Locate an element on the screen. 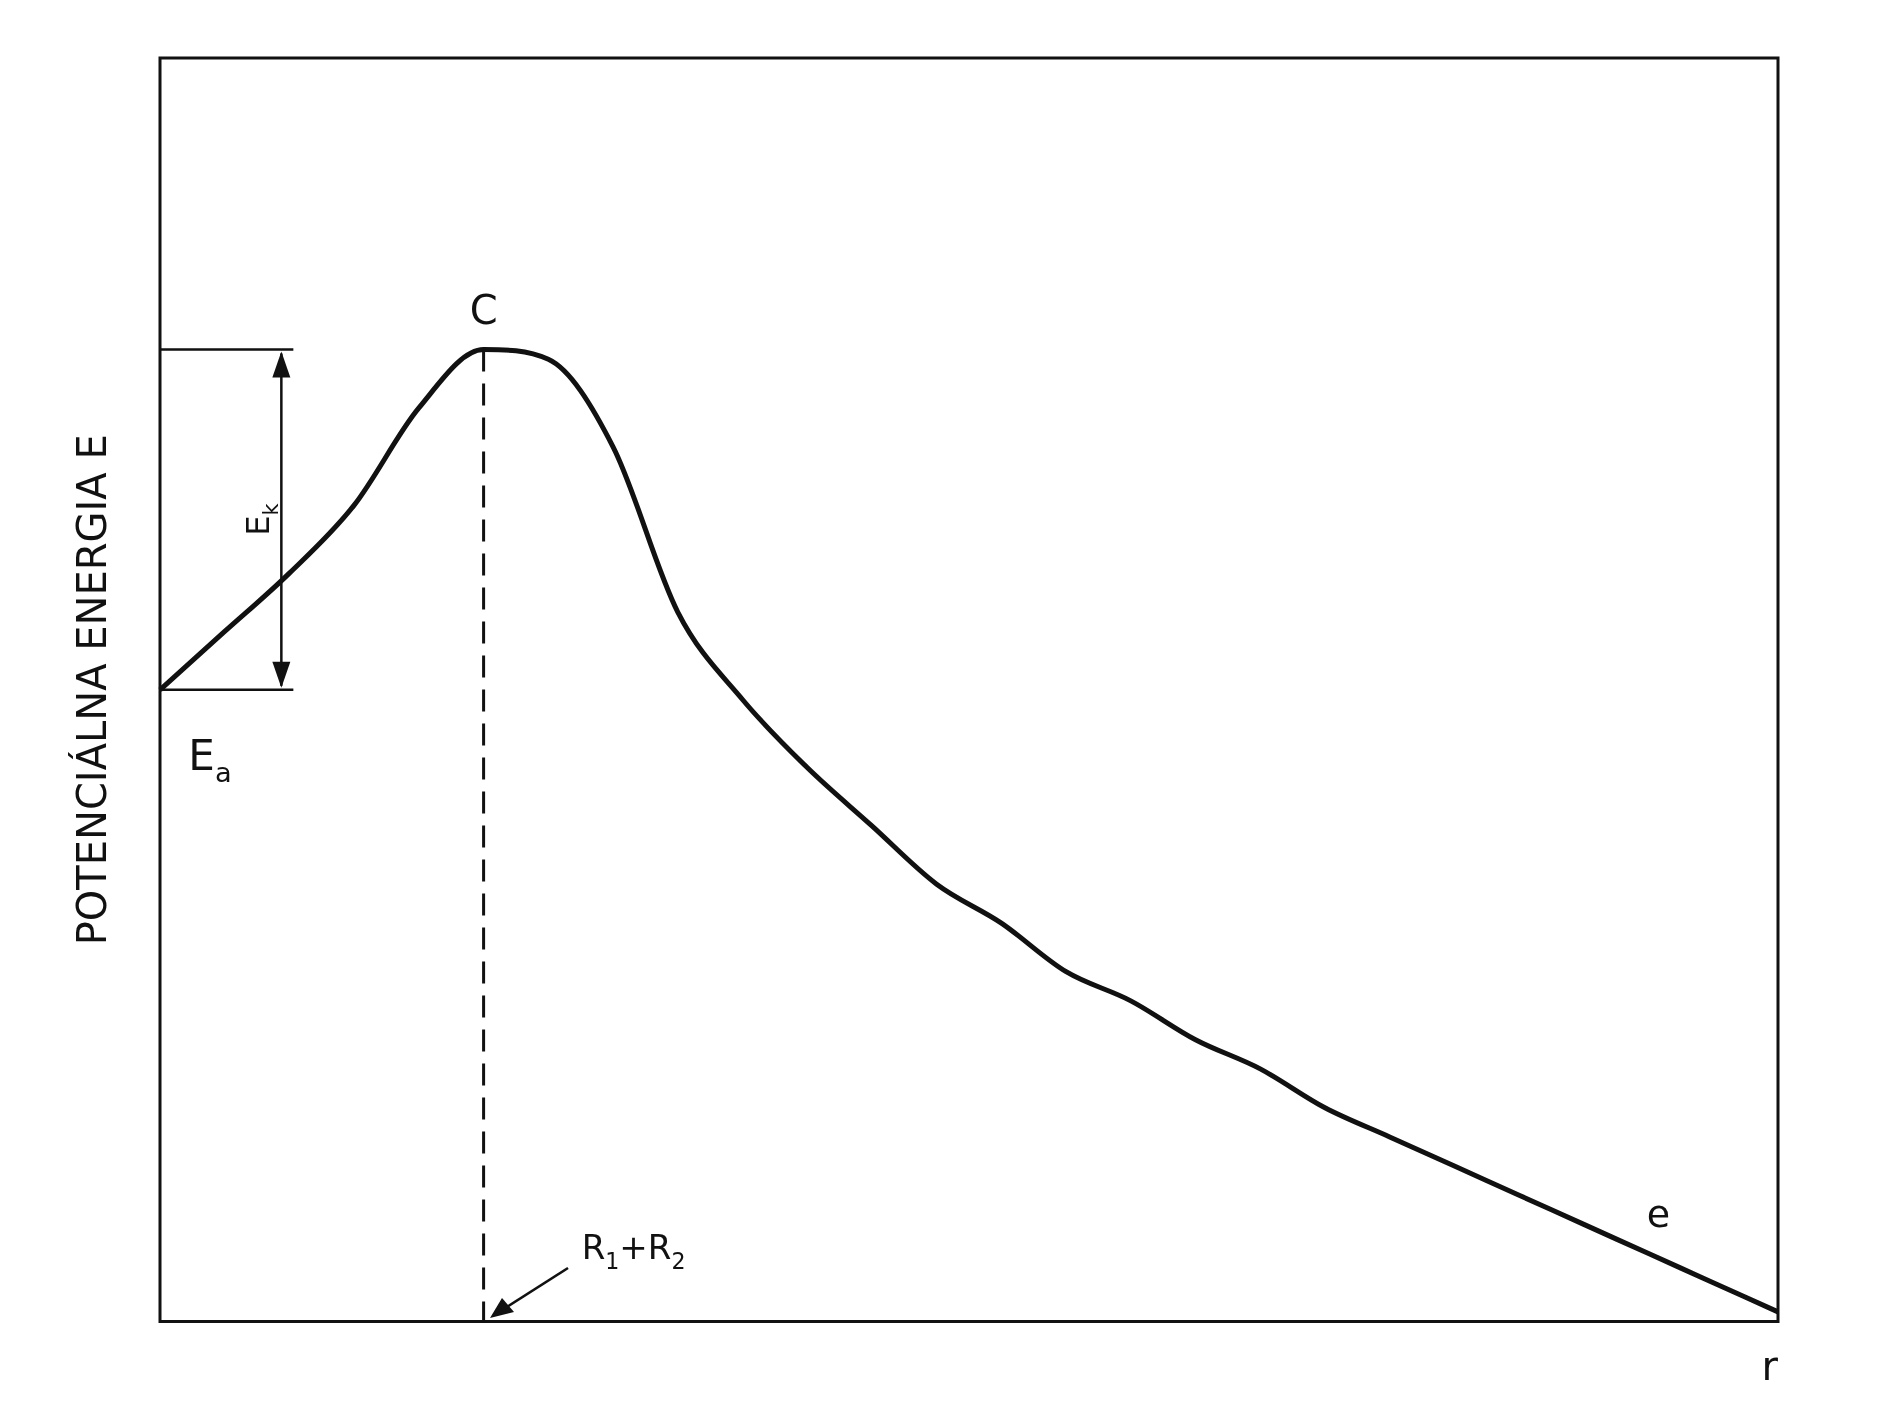  text: C is located at coordinates (483, 309).